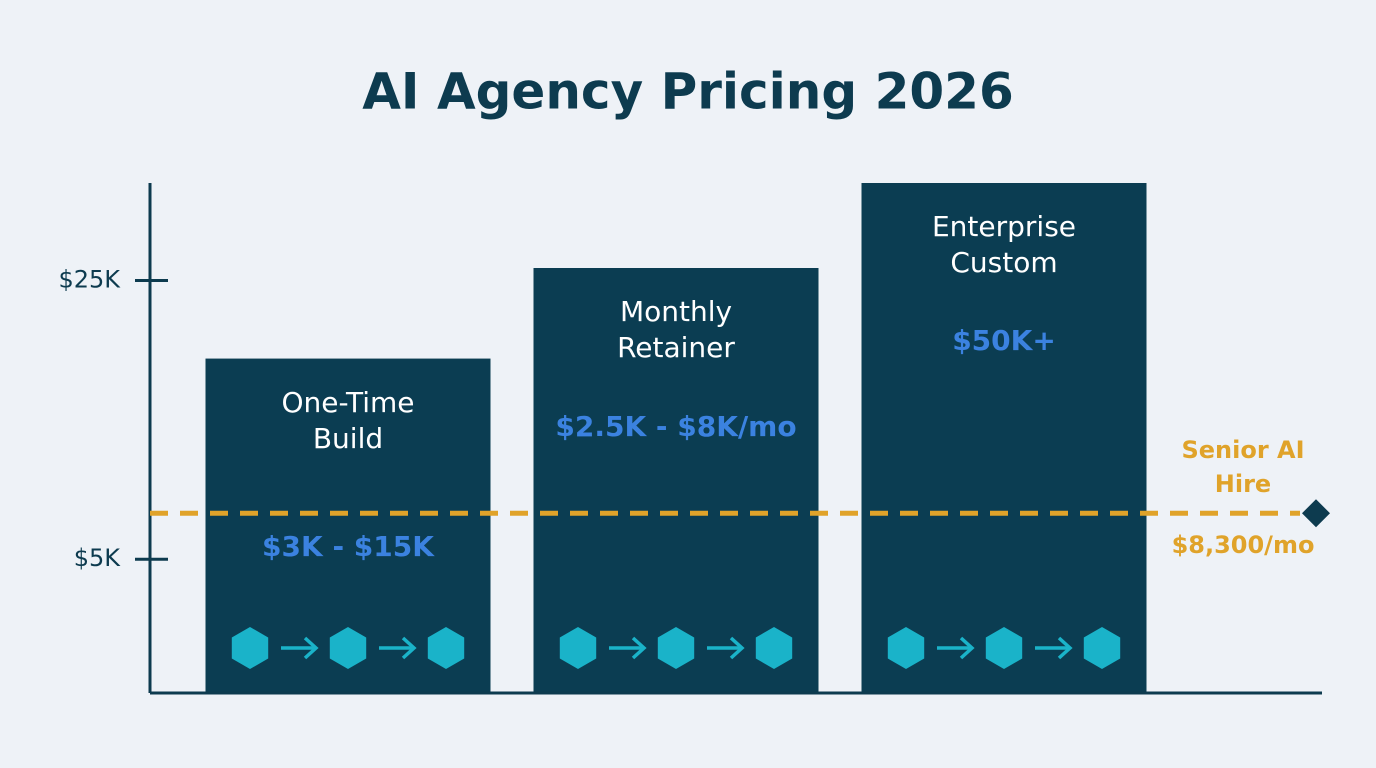  Describe the element at coordinates (1243, 545) in the screenshot. I see `reference-value-label: $8,300/mo` at that location.